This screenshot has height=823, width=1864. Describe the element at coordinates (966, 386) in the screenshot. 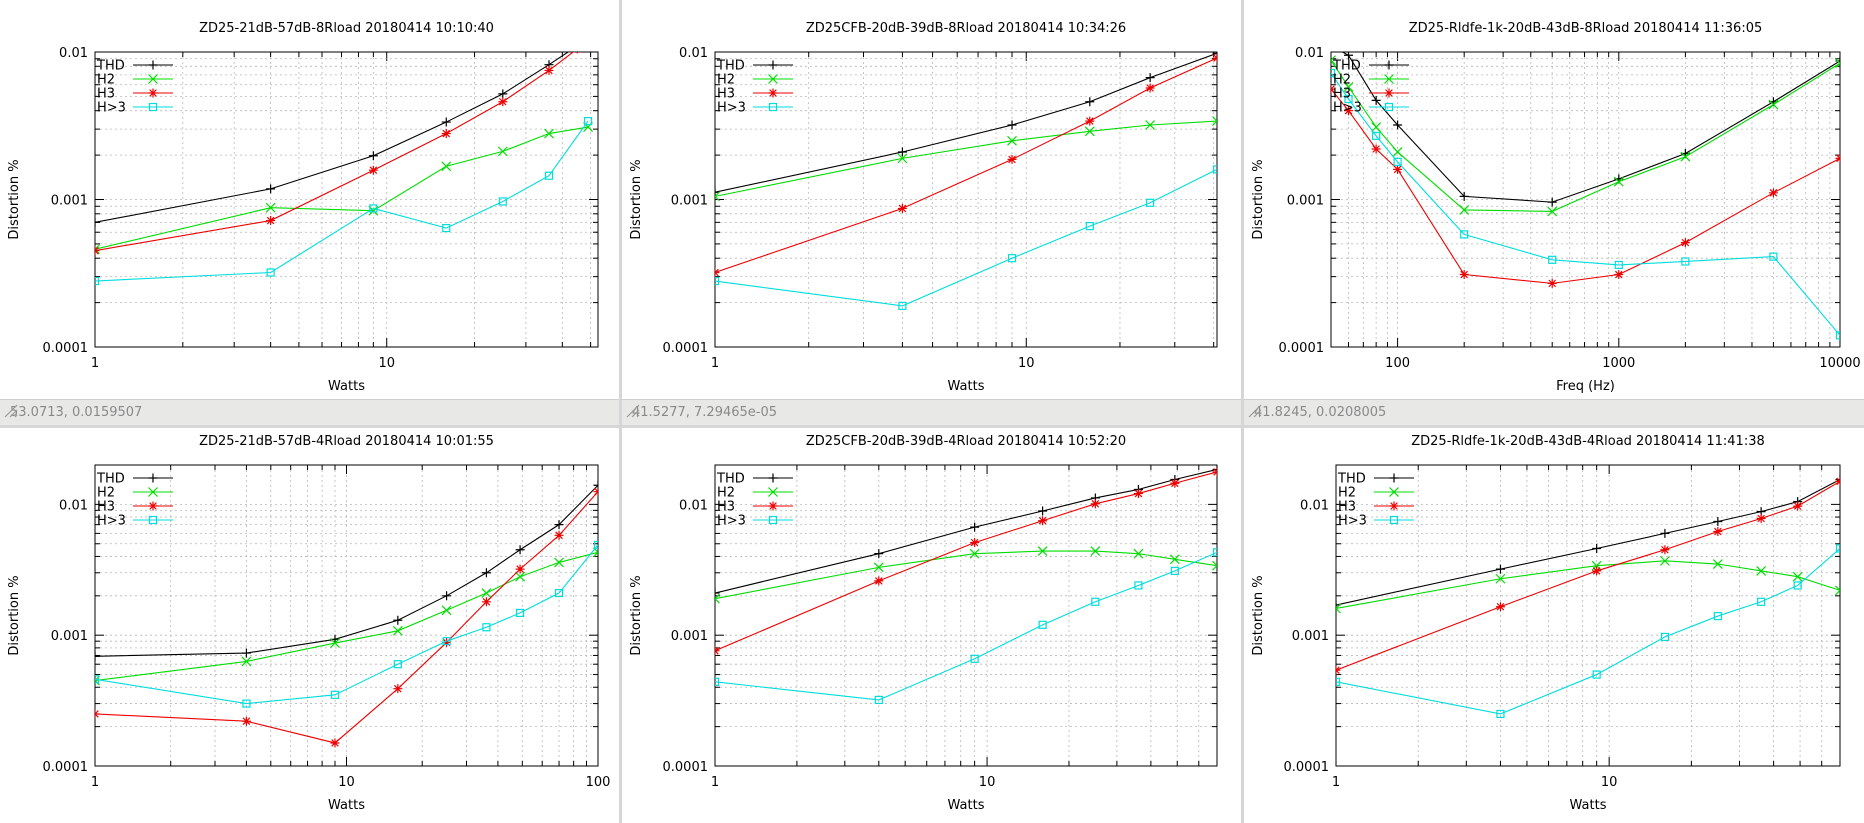

I see `x-axis-label: Watts` at that location.